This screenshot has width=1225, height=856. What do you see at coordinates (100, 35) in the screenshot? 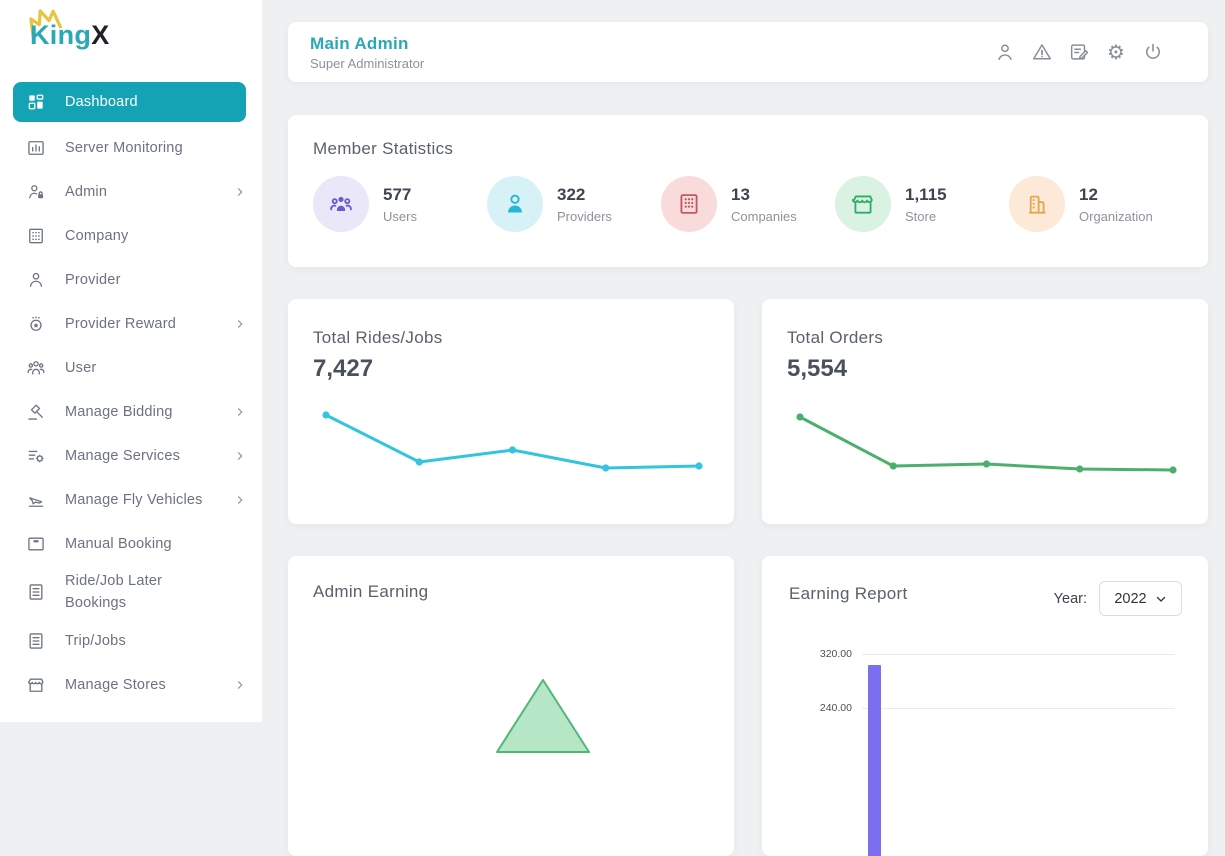
I see `brand-text-secondary: X` at bounding box center [100, 35].